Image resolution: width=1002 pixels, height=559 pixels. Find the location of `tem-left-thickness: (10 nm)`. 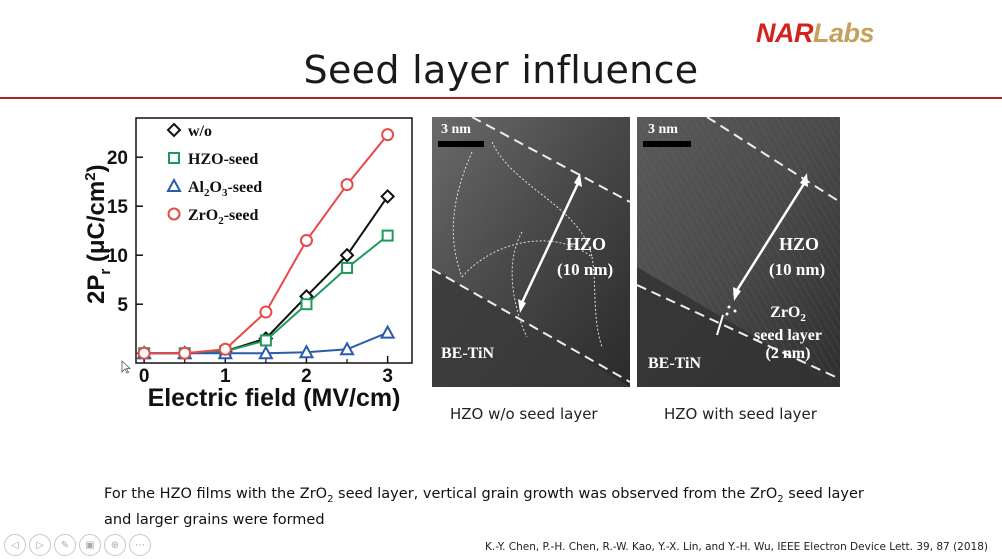

tem-left-thickness: (10 nm) is located at coordinates (585, 269).